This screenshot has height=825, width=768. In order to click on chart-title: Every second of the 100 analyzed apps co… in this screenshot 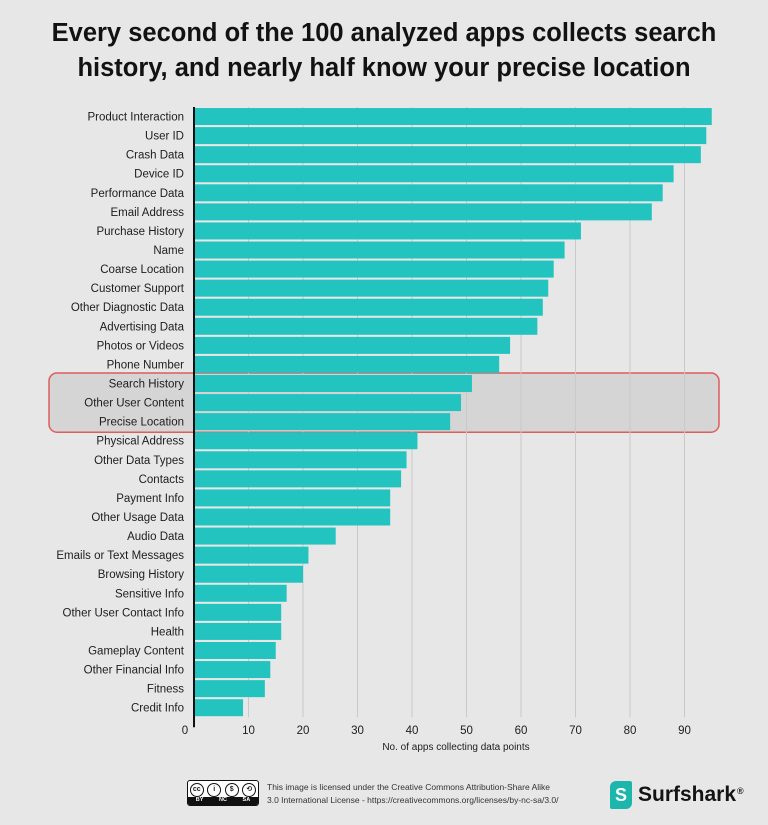, I will do `click(384, 51)`.